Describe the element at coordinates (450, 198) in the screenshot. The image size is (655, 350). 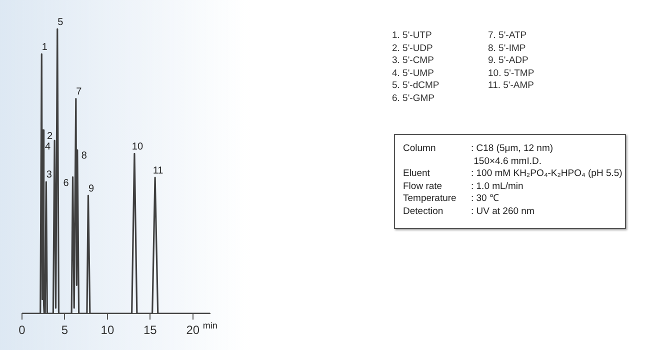
I see `text: Temperature : 30 ℃` at that location.